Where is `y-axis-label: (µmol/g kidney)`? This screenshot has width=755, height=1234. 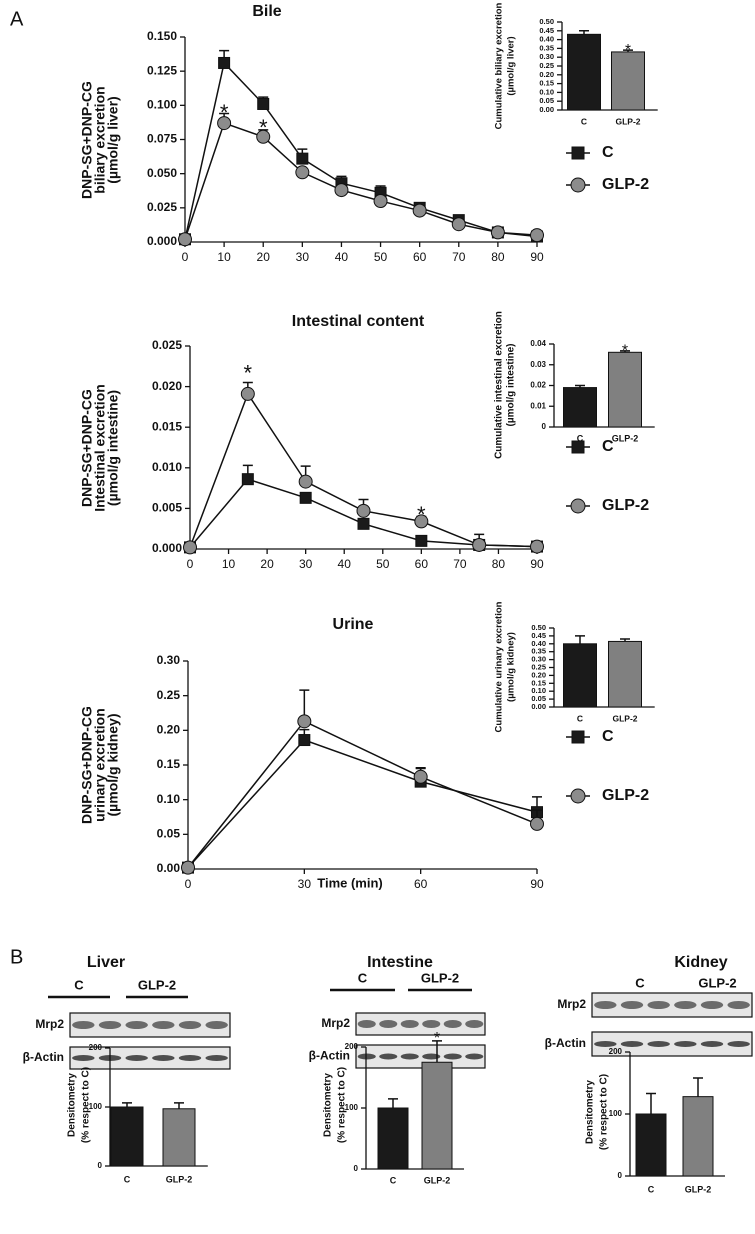
y-axis-label: (µmol/g kidney) is located at coordinates (511, 667).